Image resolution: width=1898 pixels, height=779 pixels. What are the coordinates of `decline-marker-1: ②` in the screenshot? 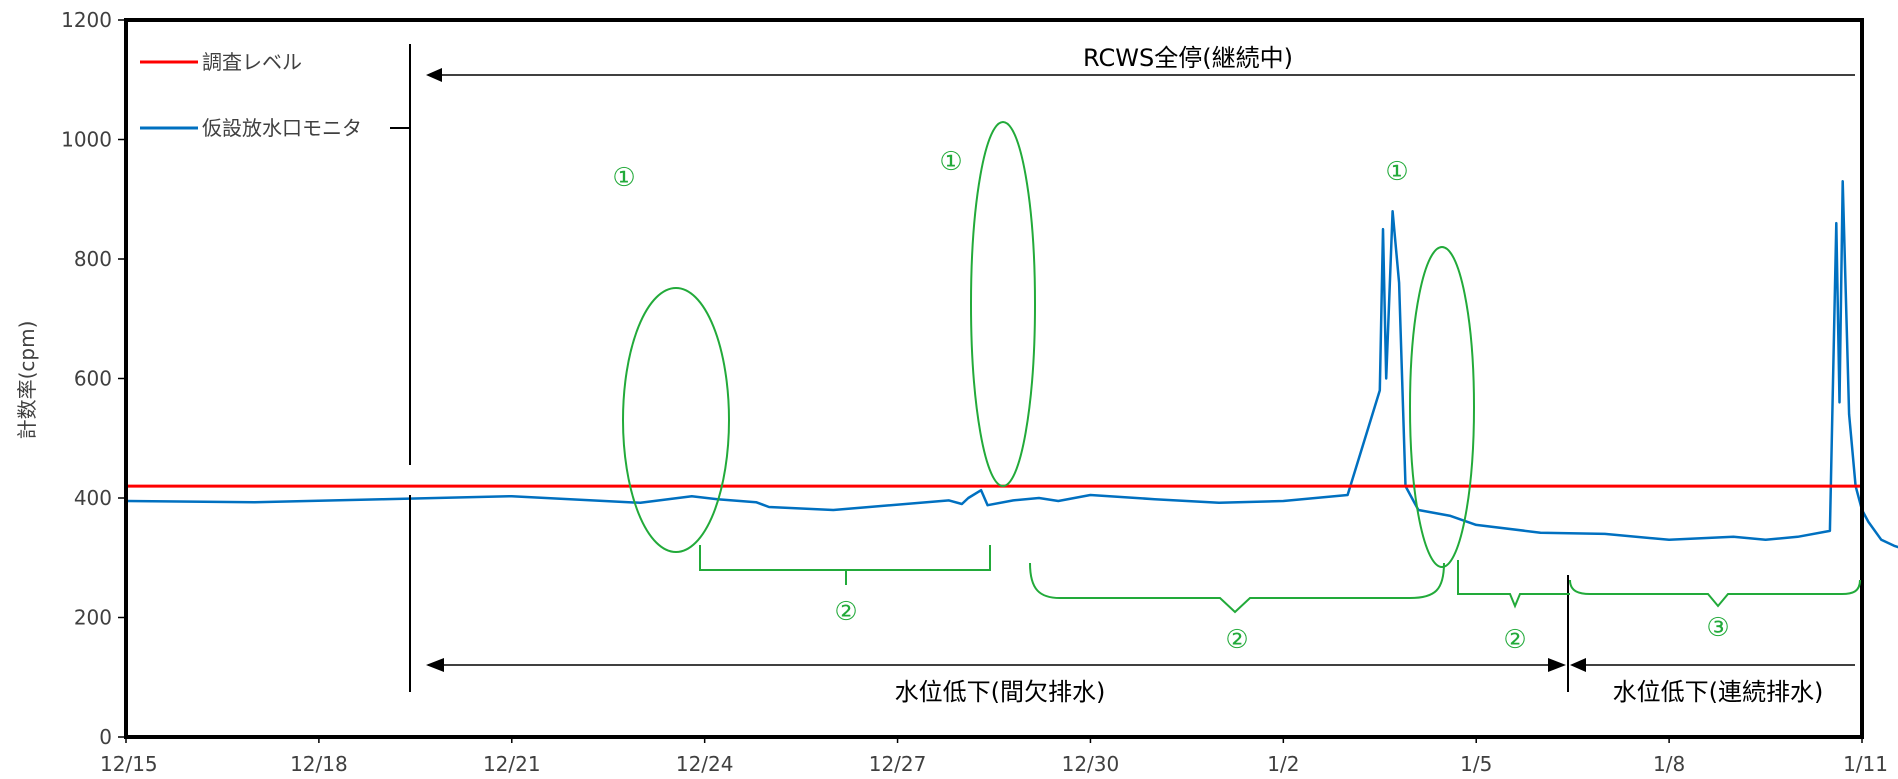 It's located at (845, 612).